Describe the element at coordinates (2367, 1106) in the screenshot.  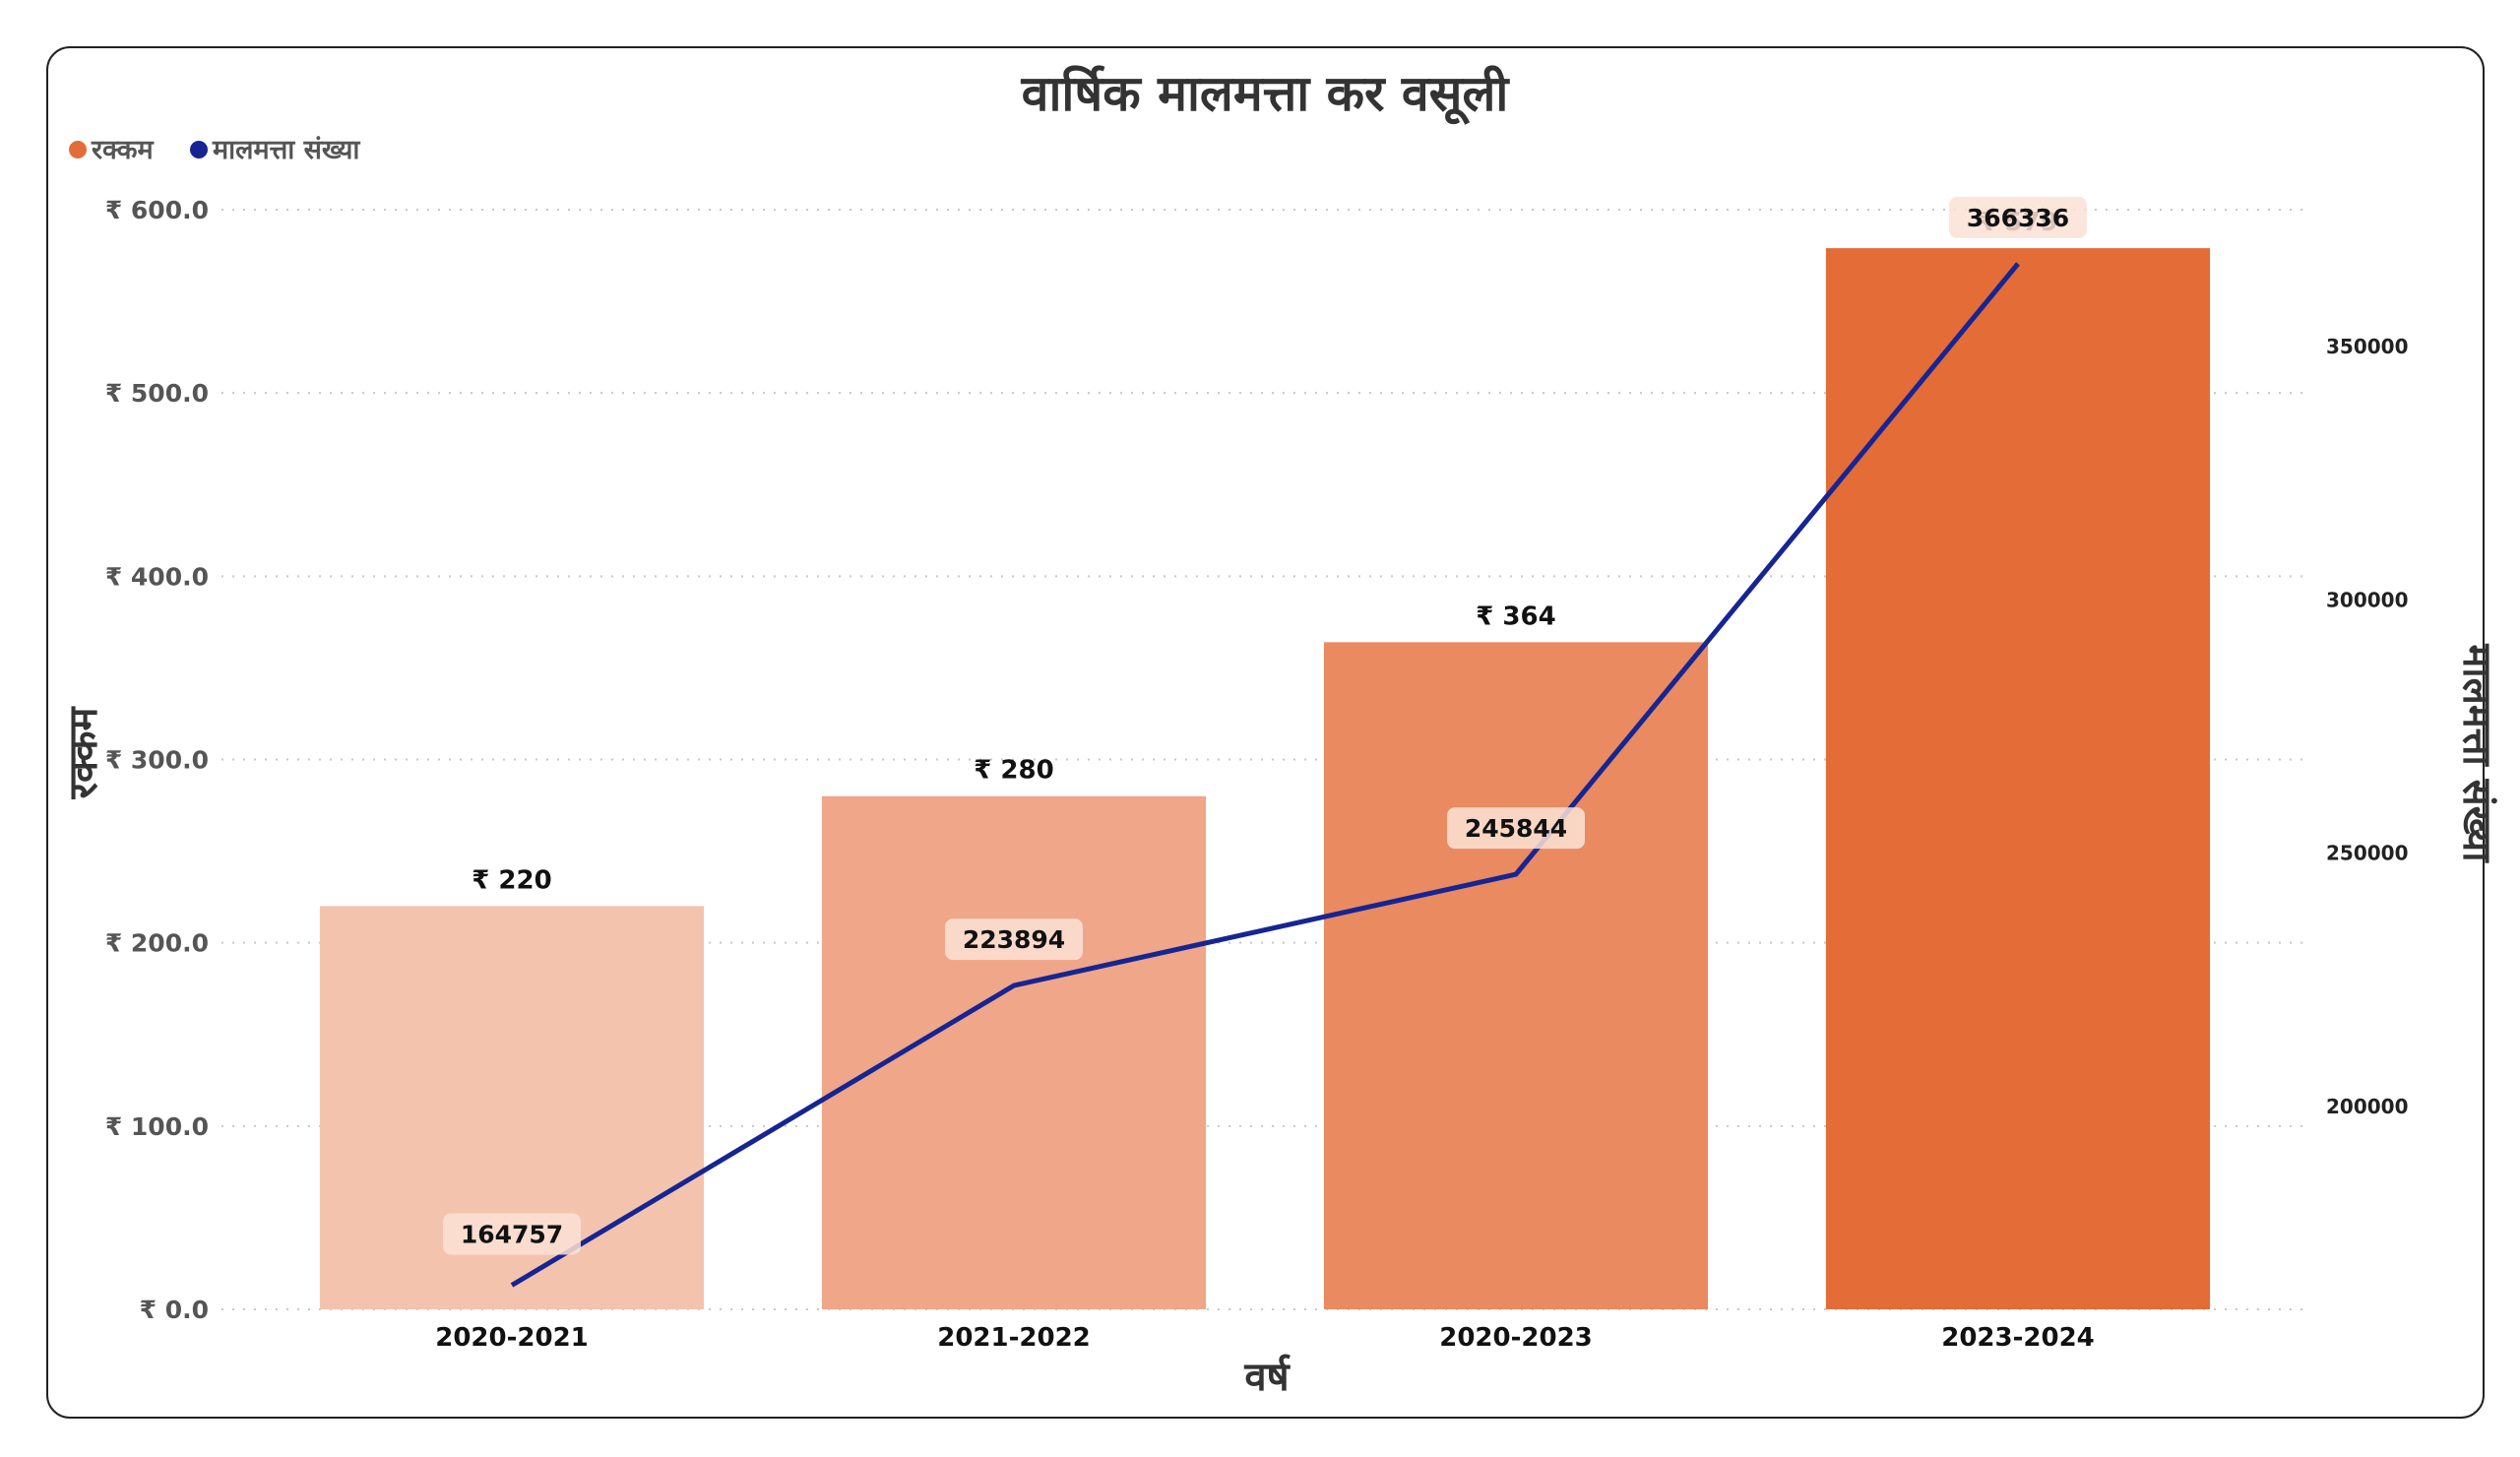
I see `y2-tick-label: 200000` at that location.